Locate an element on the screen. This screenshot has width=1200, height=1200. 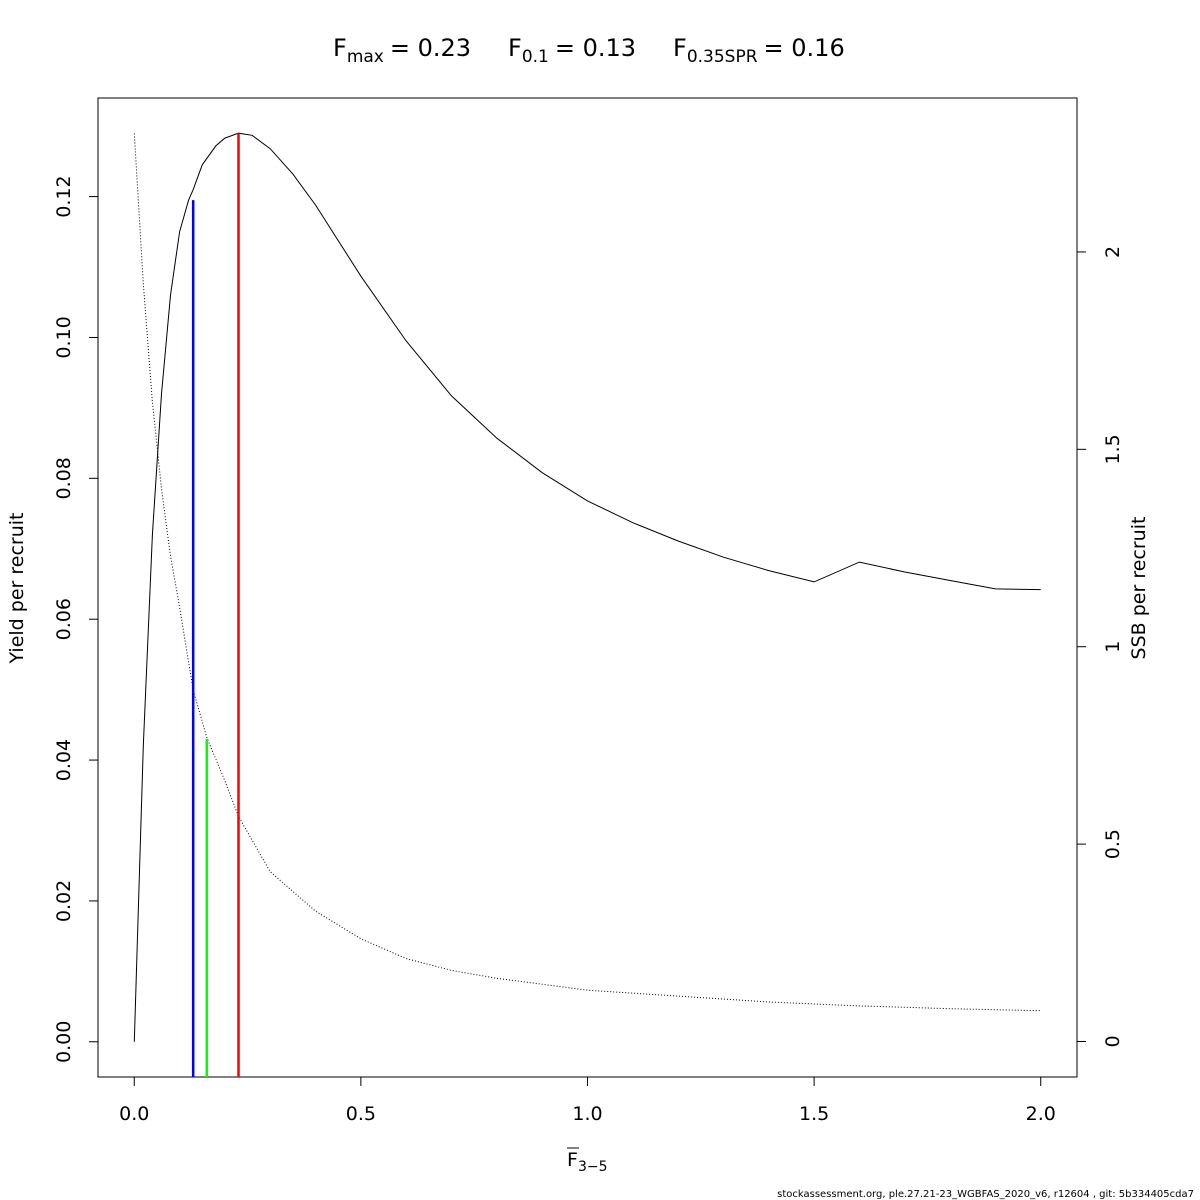
reference-lines is located at coordinates (215, 605).